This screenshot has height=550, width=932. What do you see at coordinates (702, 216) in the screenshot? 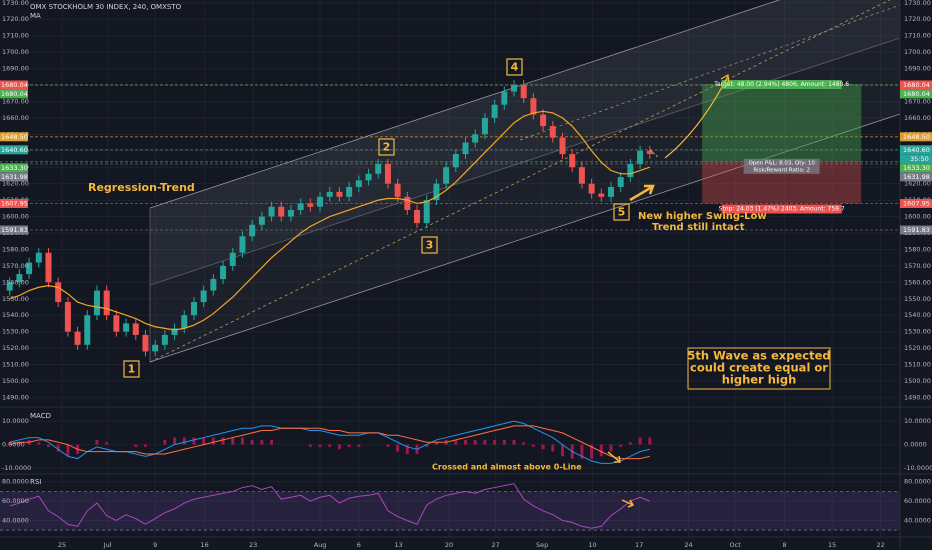
I see `annotation: New higher Swing-Low` at bounding box center [702, 216].